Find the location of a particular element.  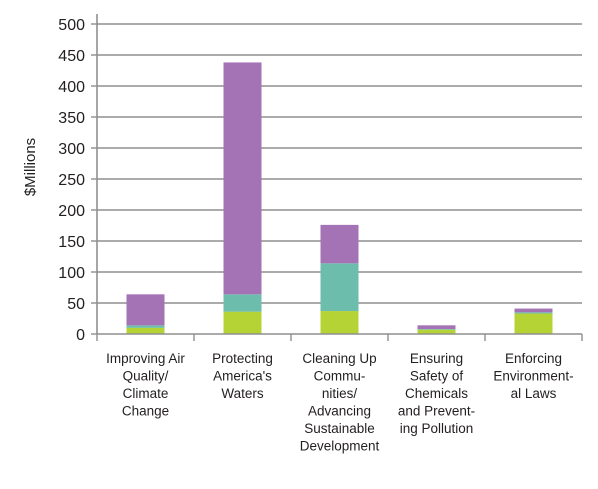

y-tick-label: 300 is located at coordinates (71, 149).